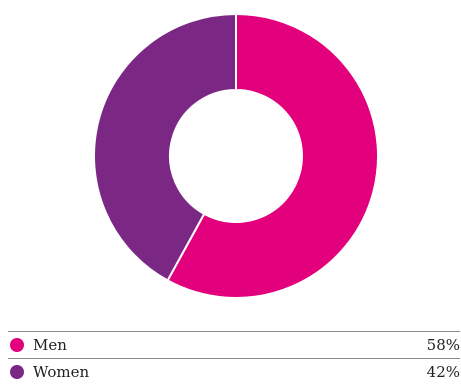  I want to click on legend-value-women: 42%, so click(443, 372).